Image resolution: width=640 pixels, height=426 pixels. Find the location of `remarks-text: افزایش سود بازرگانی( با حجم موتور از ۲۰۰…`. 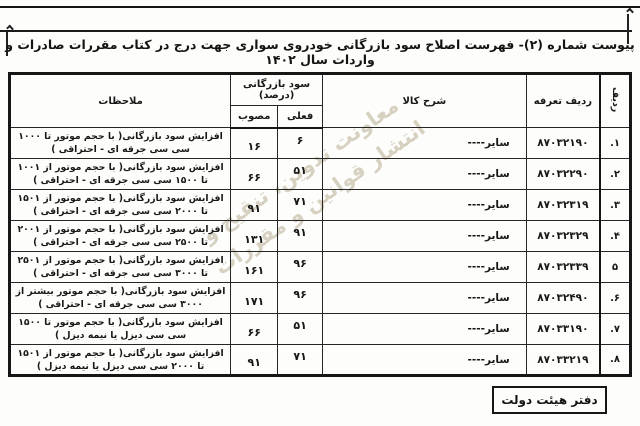

remarks-text: افزایش سود بازرگانی( با حجم موتور از ۲۰۰… is located at coordinates (120, 236).